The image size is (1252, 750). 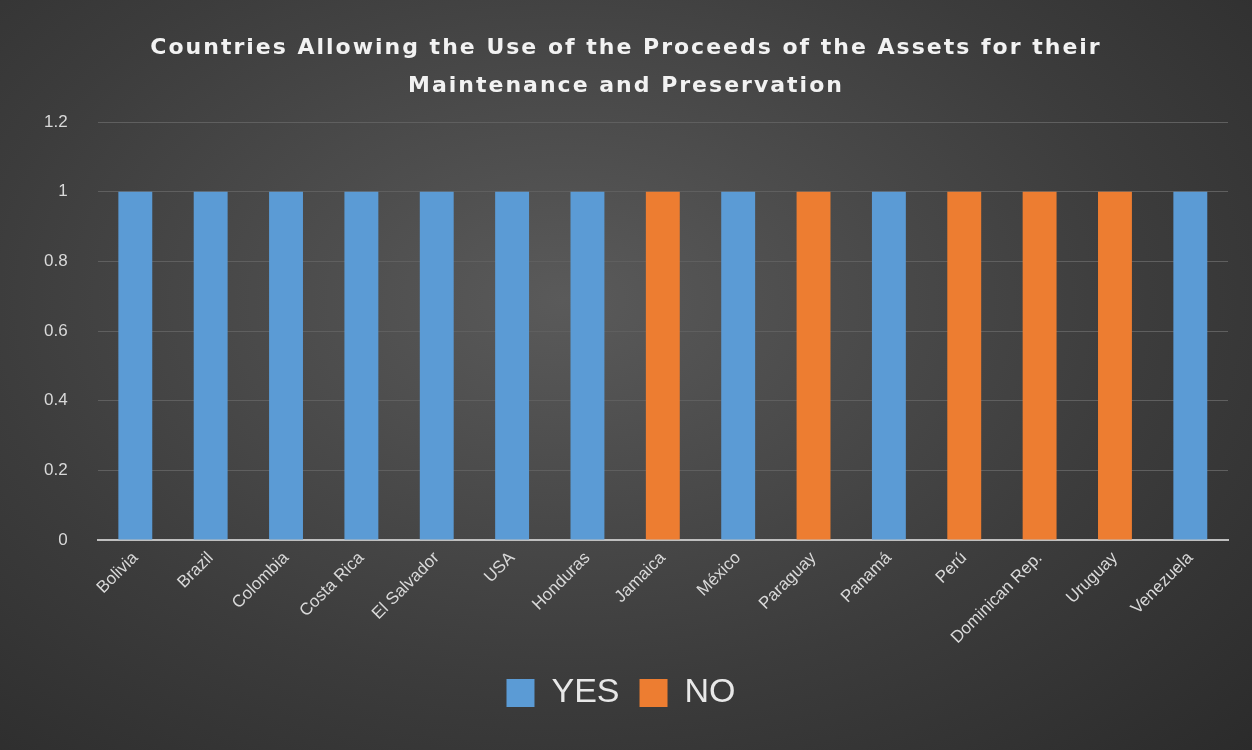 I want to click on y-tick-label: 0, so click(x=63, y=539).